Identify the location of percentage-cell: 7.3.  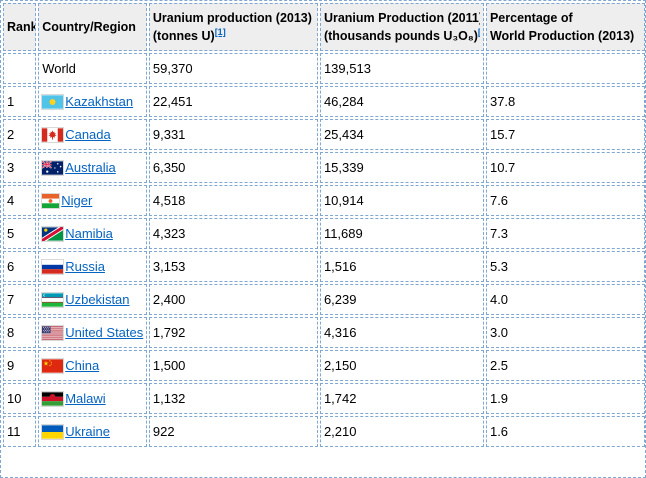
(565, 233).